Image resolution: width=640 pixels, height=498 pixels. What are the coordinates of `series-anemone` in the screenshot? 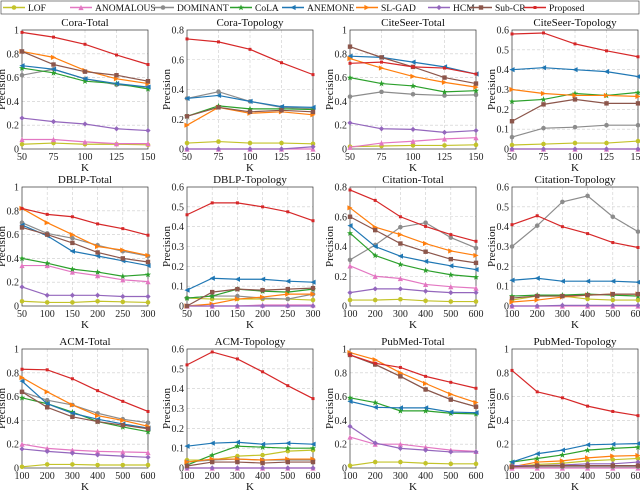 It's located at (413, 248).